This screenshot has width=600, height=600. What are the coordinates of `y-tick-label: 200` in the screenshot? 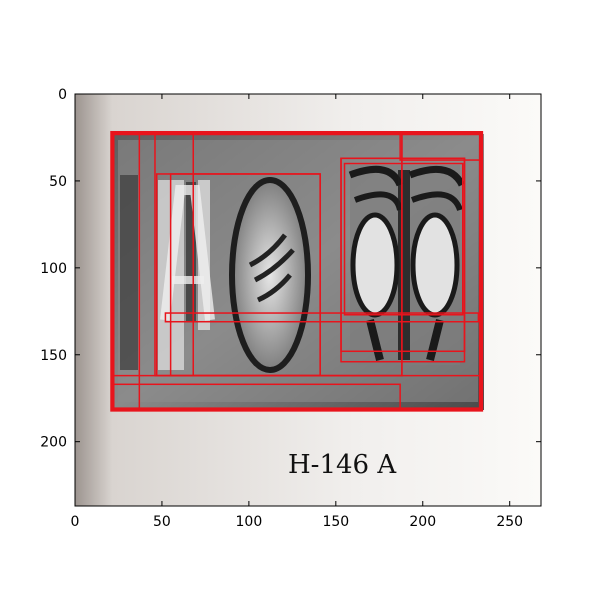 It's located at (53, 443).